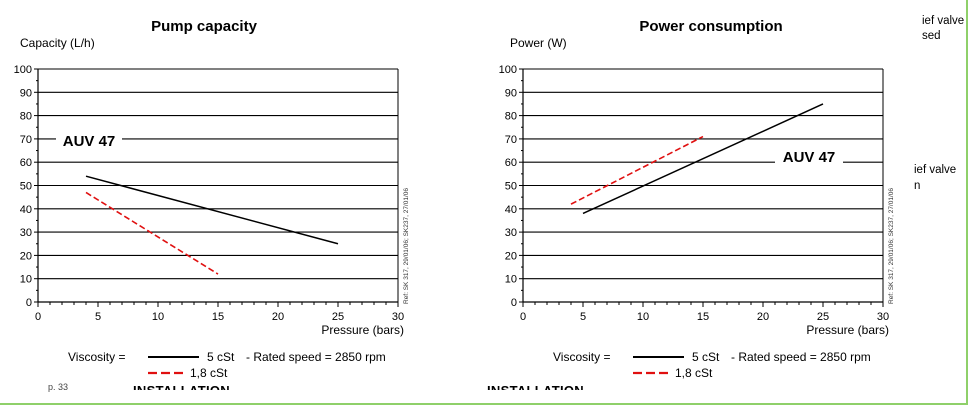 The height and width of the screenshot is (420, 975). Describe the element at coordinates (935, 170) in the screenshot. I see `cropped-text-relief-valve-mid: ief valve` at that location.